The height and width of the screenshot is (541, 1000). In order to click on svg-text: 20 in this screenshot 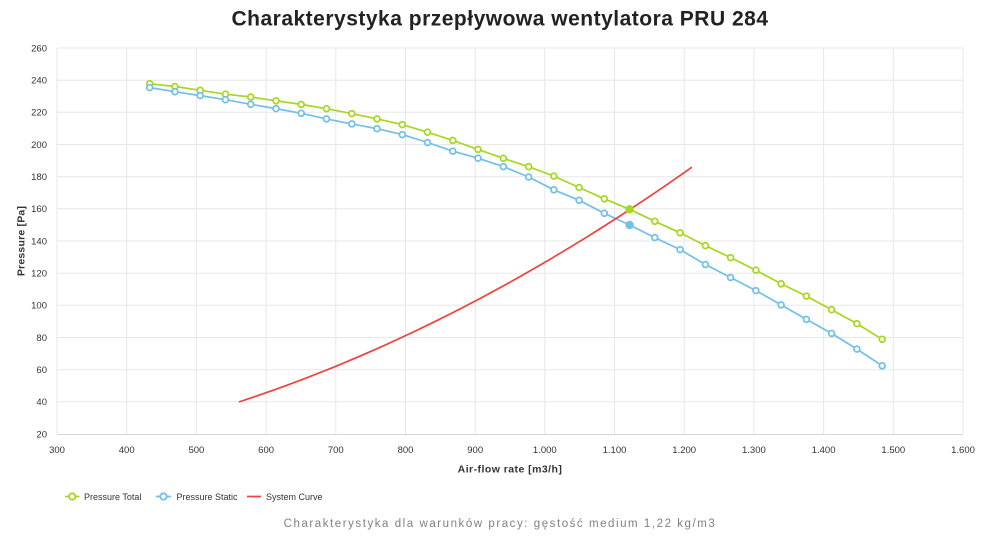, I will do `click(41, 434)`.